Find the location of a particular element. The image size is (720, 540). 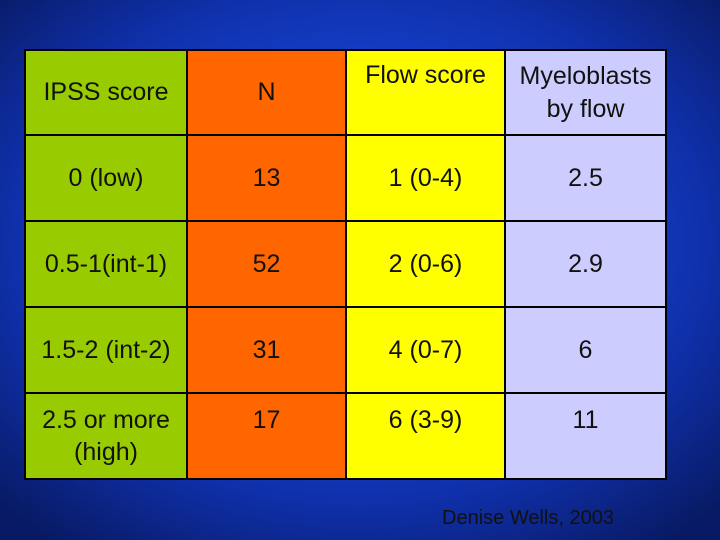

cell-ipss-row-1: 0 (low) is located at coordinates (106, 178).